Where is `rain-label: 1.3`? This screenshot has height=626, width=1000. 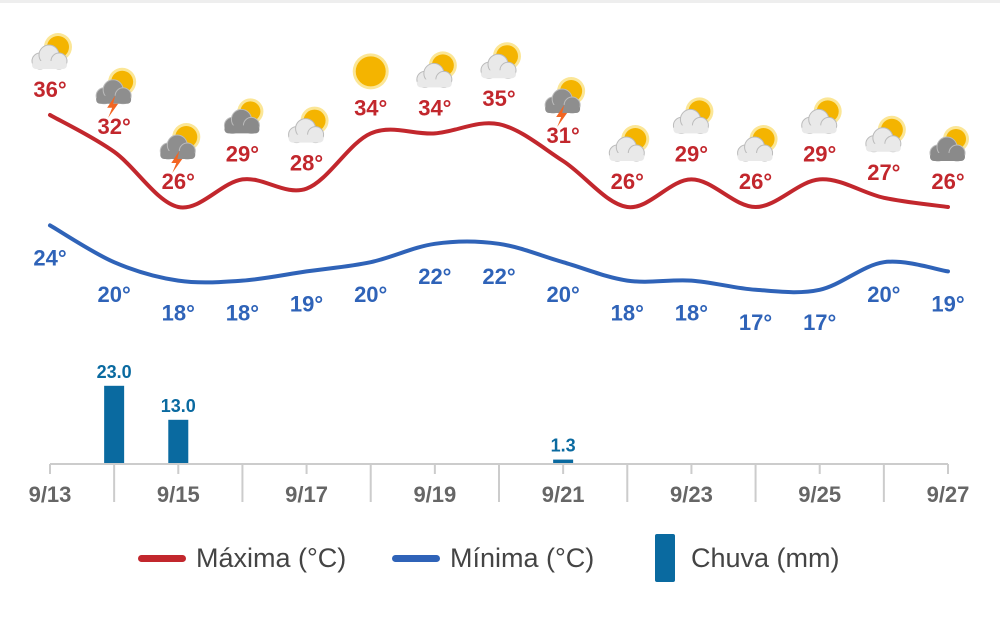
rain-label: 1.3 is located at coordinates (563, 446).